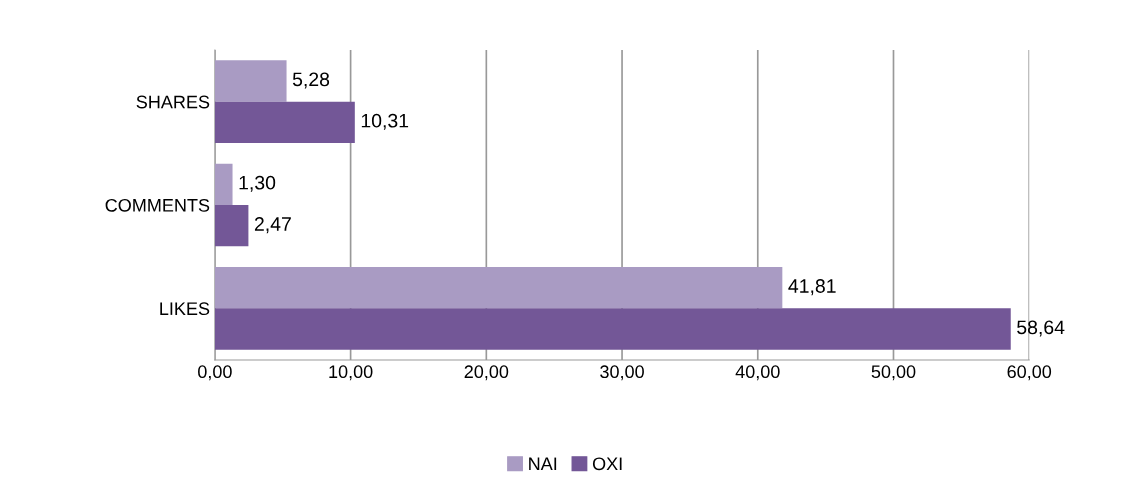  Describe the element at coordinates (812, 287) in the screenshot. I see `data-label: 41,81` at that location.